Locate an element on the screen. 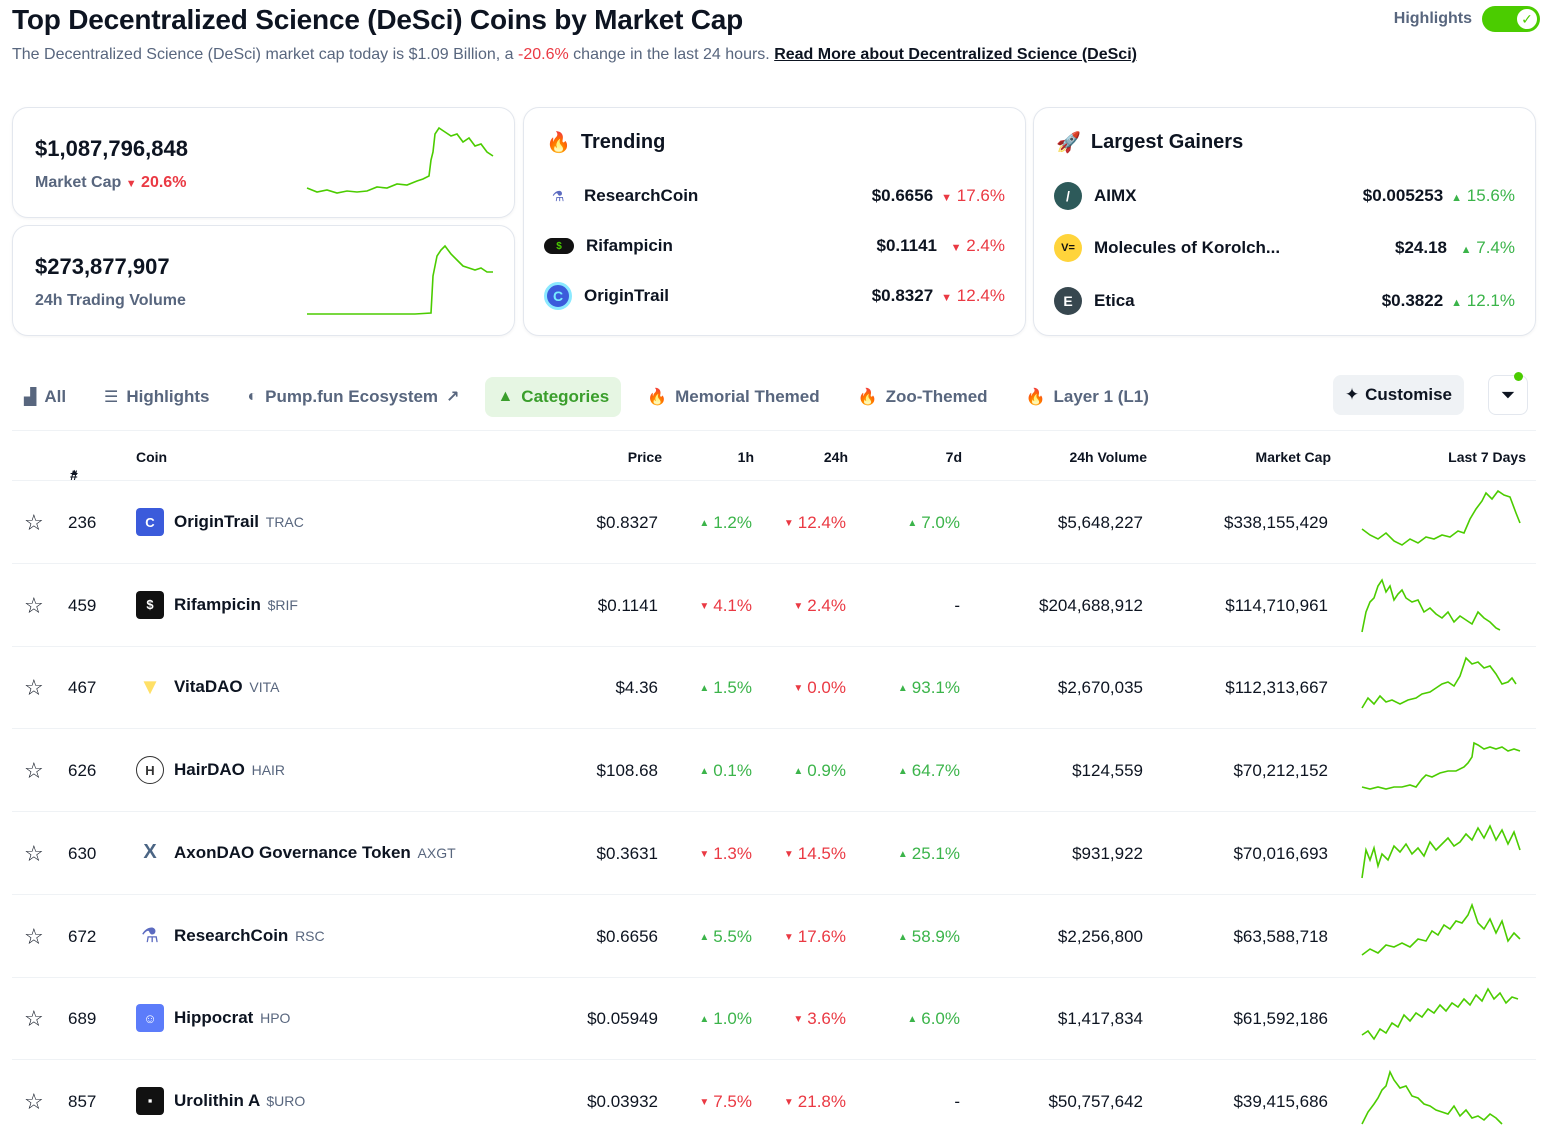 This screenshot has height=1130, width=1560. price-header: Price is located at coordinates (644, 457).